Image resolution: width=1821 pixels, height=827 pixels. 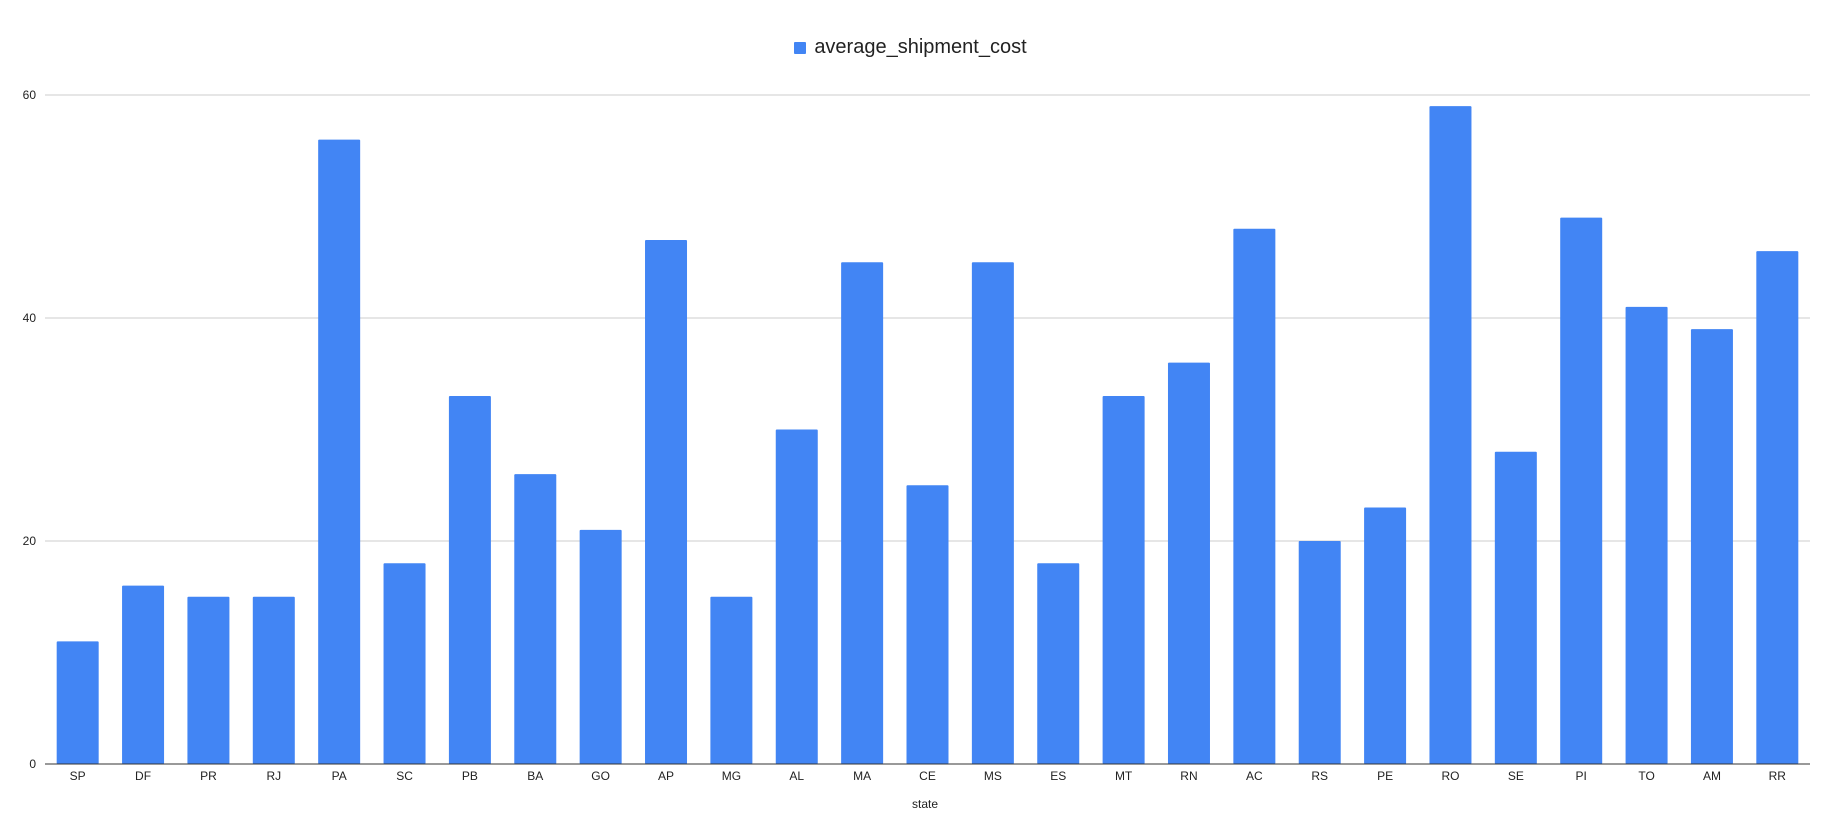 I want to click on bar-am, so click(x=1711, y=546).